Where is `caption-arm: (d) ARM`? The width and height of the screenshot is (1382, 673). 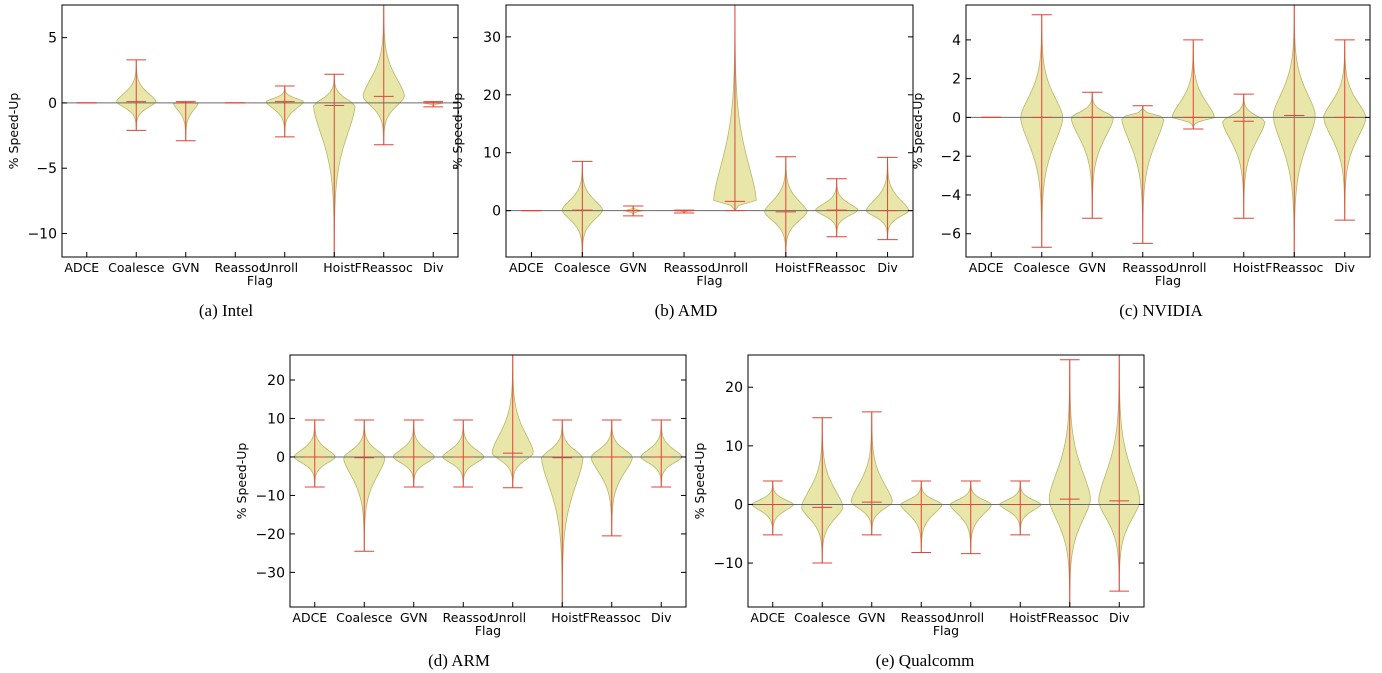
caption-arm: (d) ARM is located at coordinates (459, 660).